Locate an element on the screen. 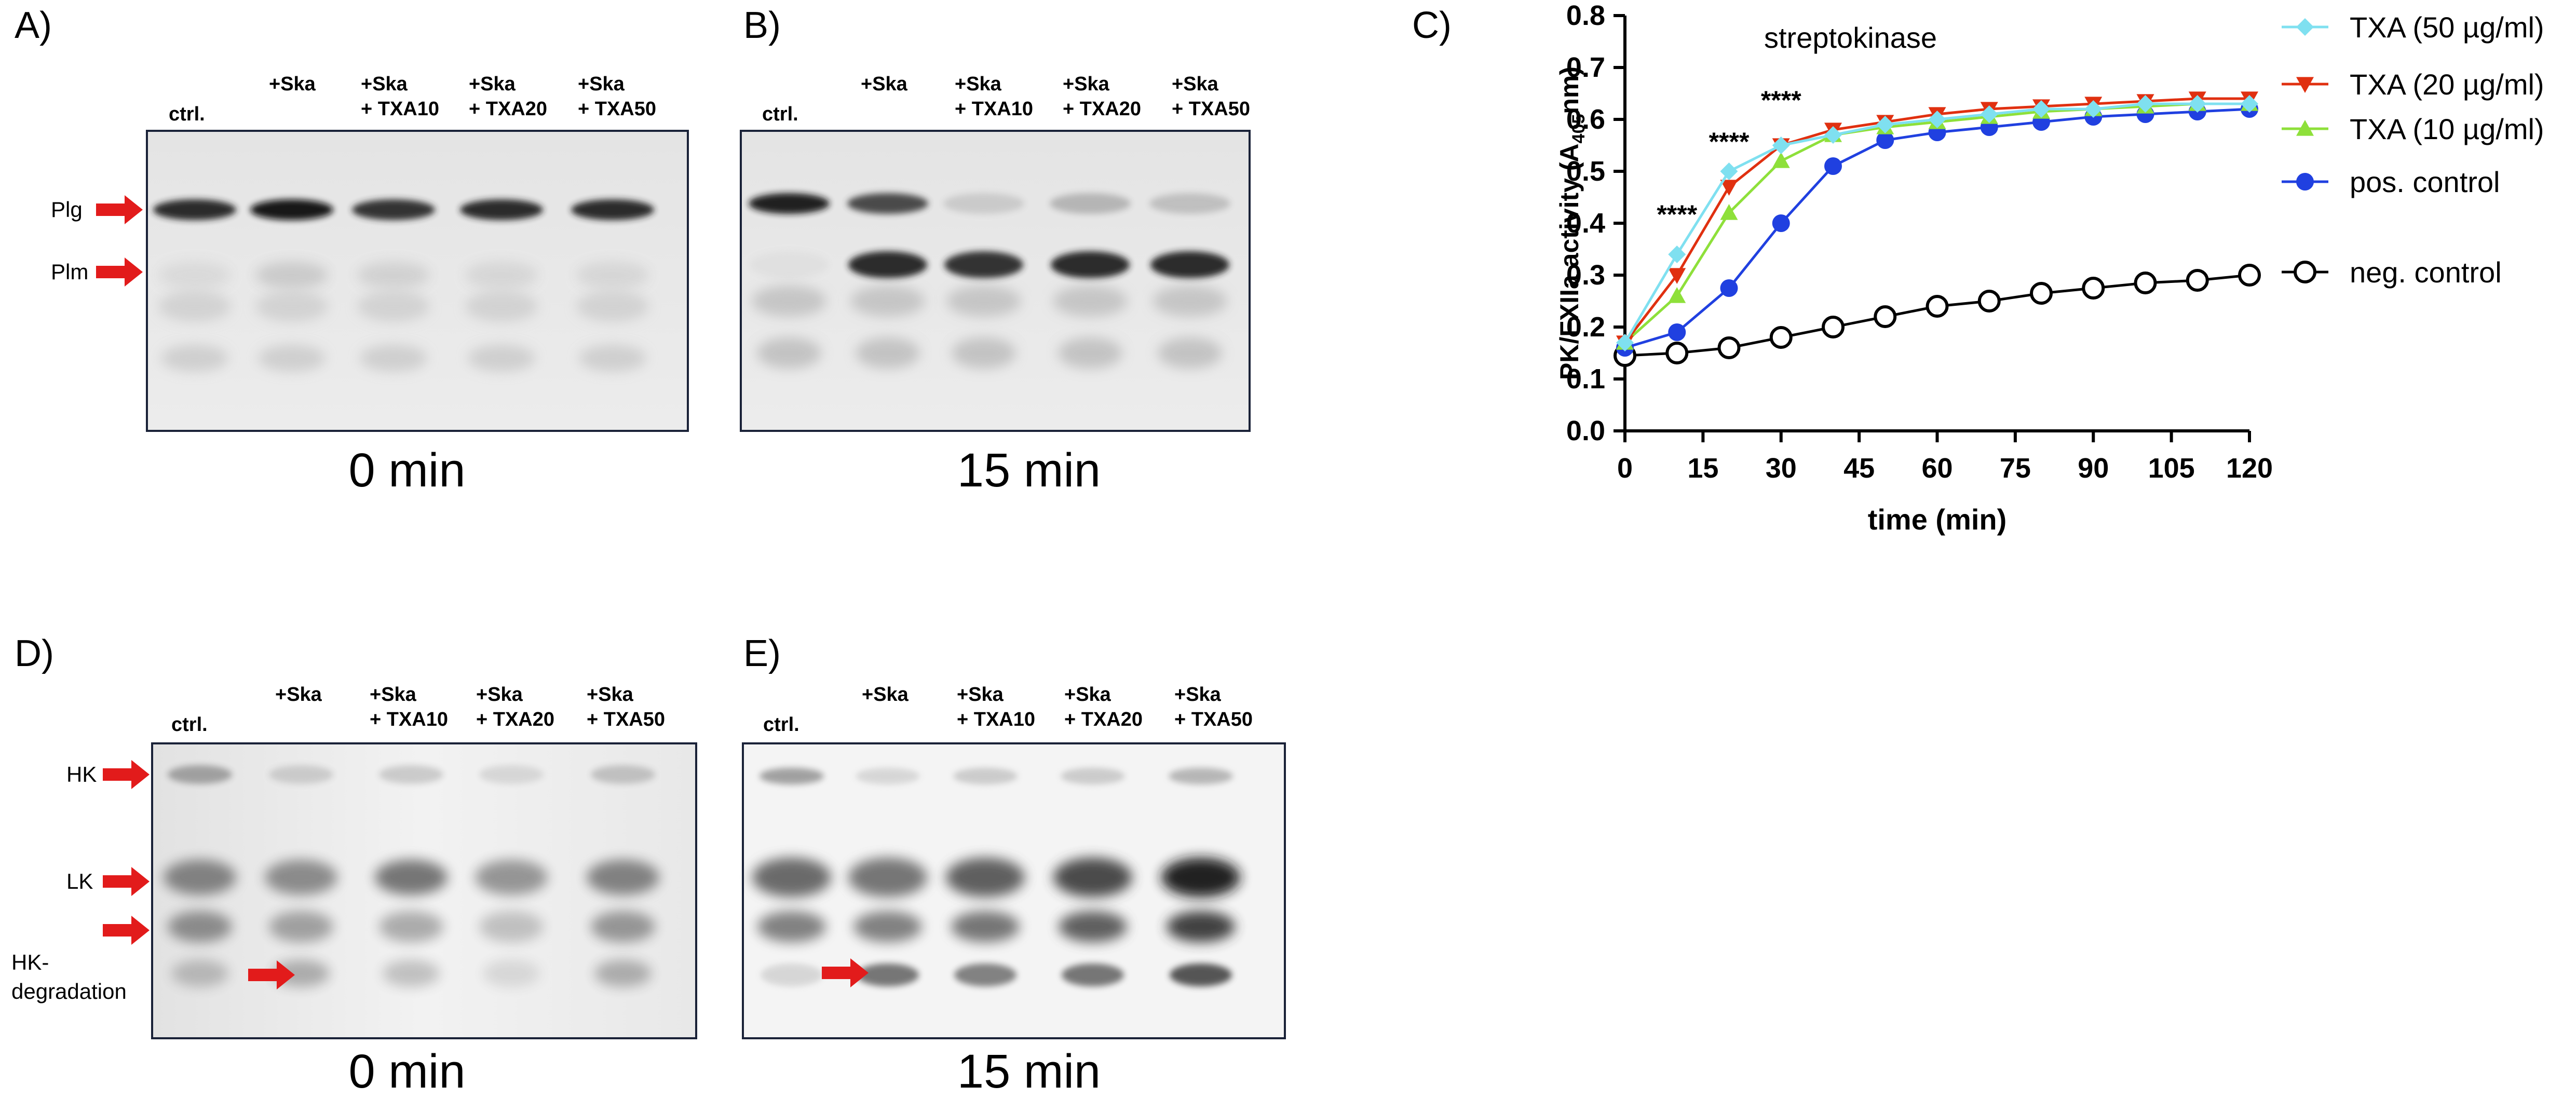 The width and height of the screenshot is (2576, 1099). x-tick-label: 30 is located at coordinates (1781, 468).